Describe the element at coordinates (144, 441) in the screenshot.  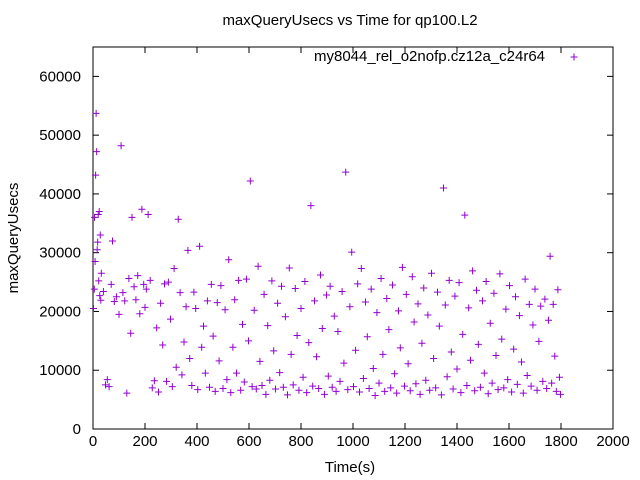
I see `x-tick-label: 200` at that location.